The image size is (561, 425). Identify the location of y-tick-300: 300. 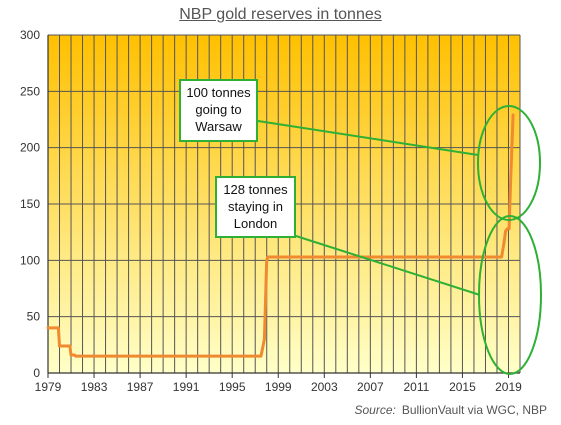
(30, 35).